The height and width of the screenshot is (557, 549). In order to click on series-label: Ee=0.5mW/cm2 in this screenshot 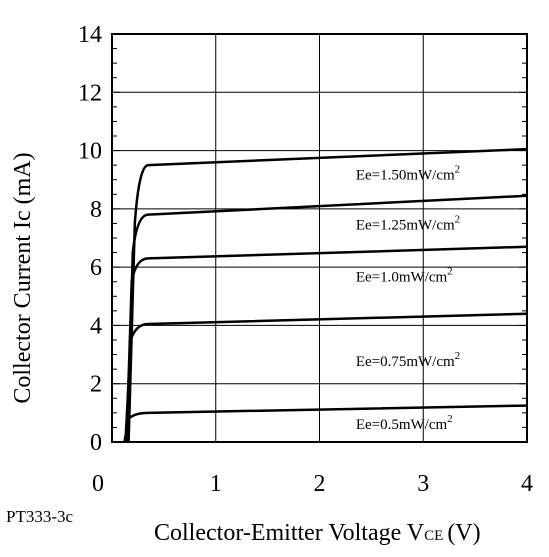, I will do `click(404, 423)`.